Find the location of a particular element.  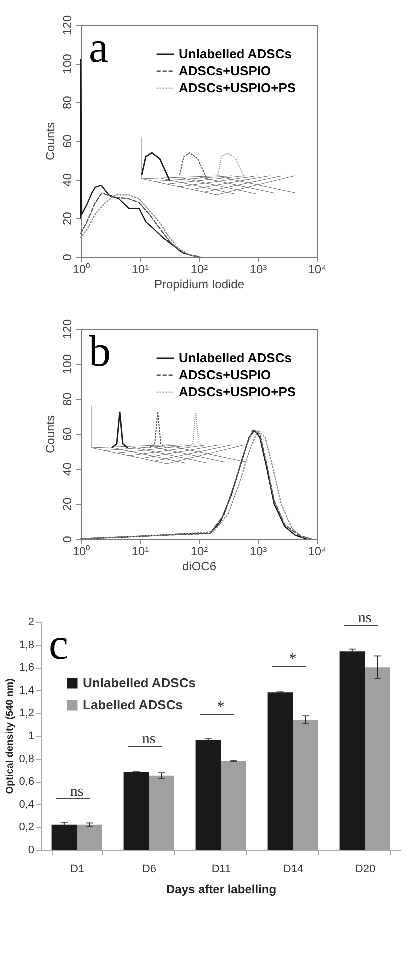

x-tick-label: D14 is located at coordinates (293, 870).